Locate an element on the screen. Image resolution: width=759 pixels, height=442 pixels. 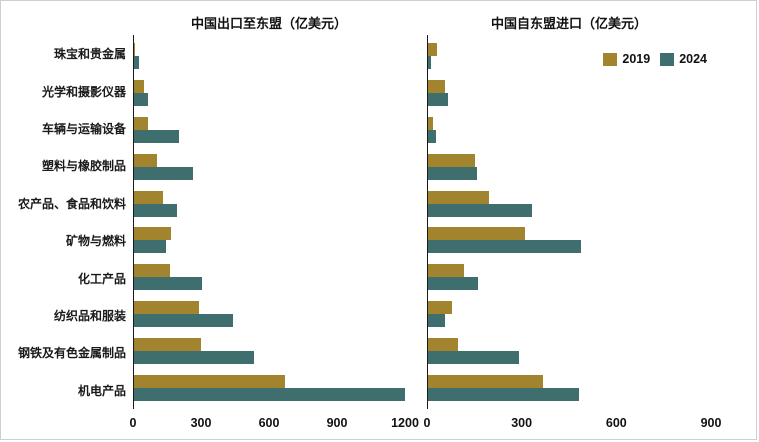
category-label: 钢铁及有色金属制品 is located at coordinates (71, 353).